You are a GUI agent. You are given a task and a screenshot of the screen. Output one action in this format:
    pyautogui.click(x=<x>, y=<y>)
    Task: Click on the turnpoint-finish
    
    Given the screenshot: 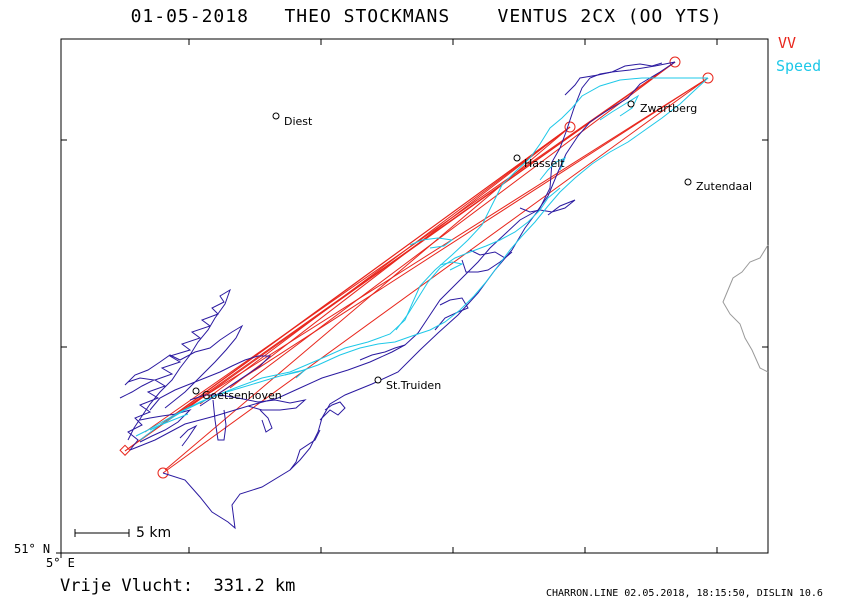 What is the action you would take?
    pyautogui.click(x=125, y=450)
    